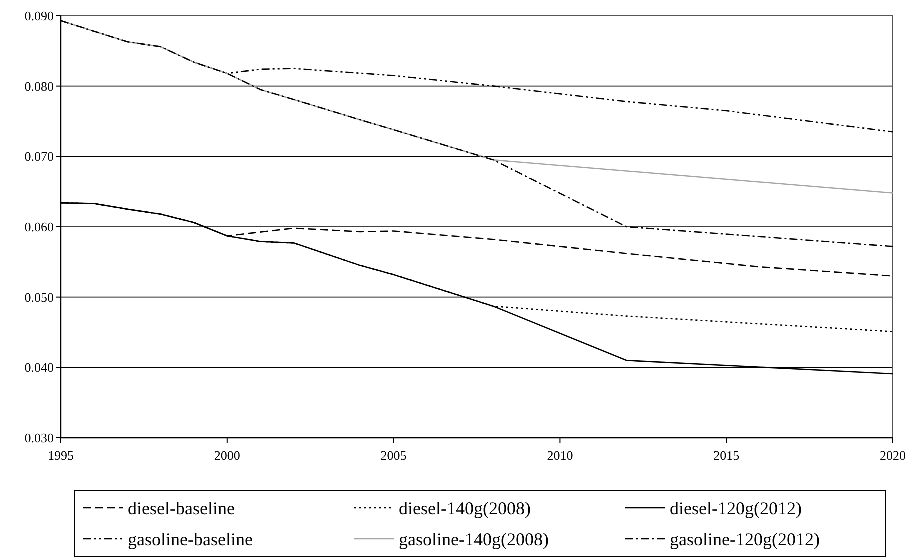  Describe the element at coordinates (727, 455) in the screenshot. I see `x-tick-label: 2015` at that location.